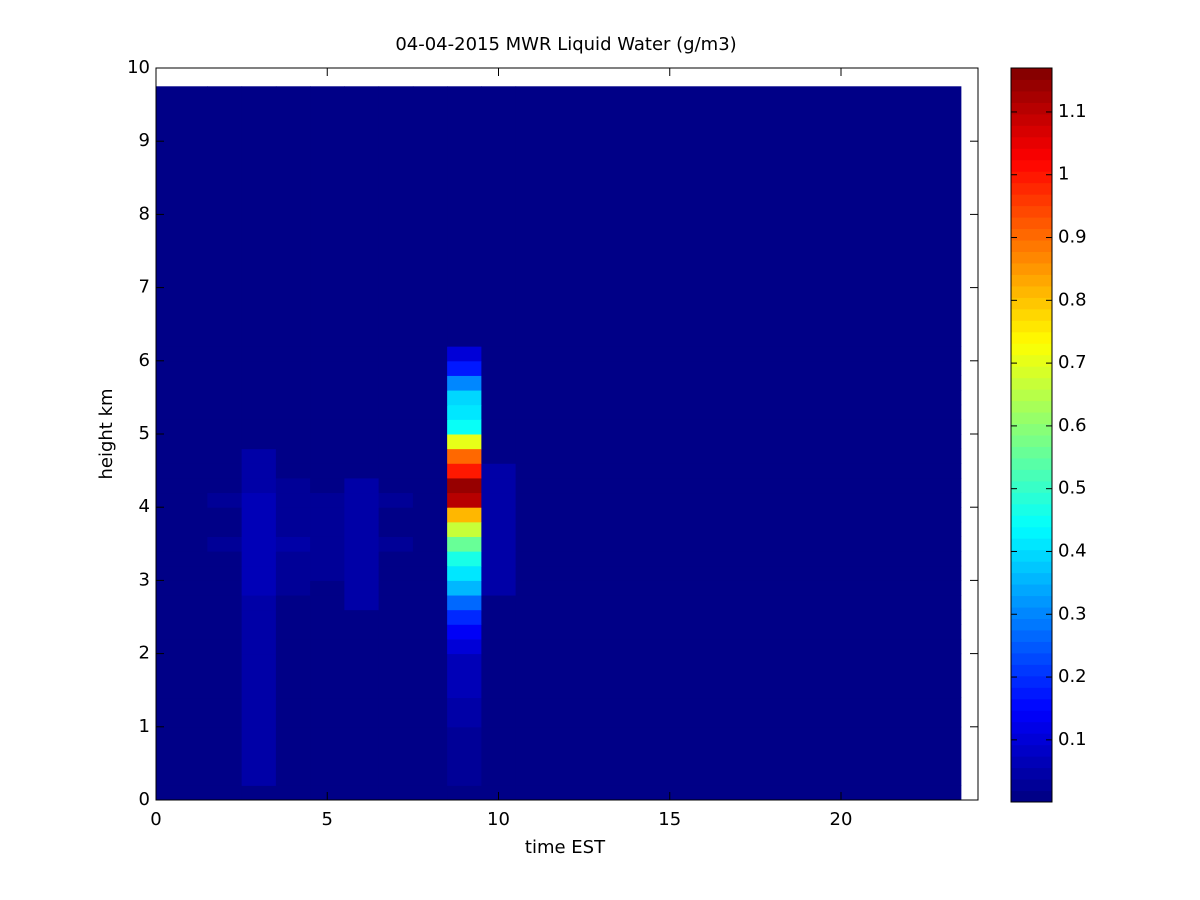 The image size is (1200, 900). I want to click on colorbar-tick-label: 0.3, so click(1072, 613).